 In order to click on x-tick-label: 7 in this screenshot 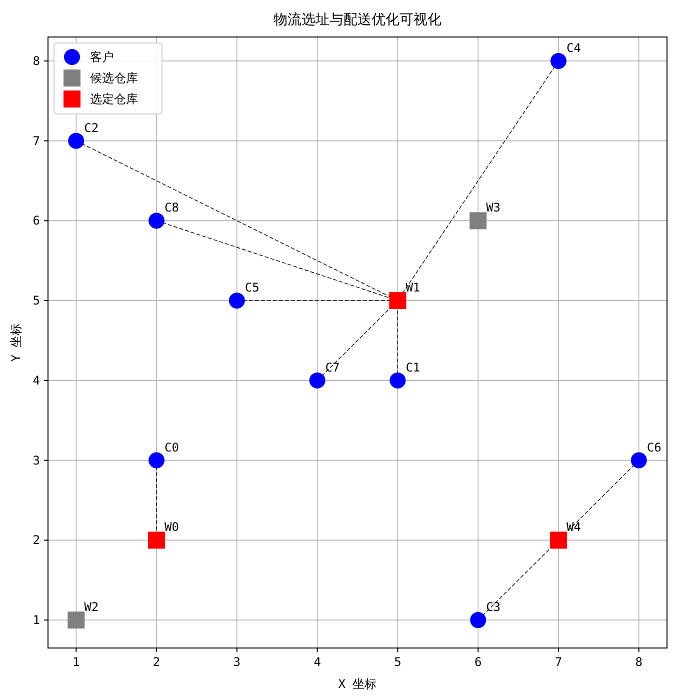, I will do `click(558, 662)`.